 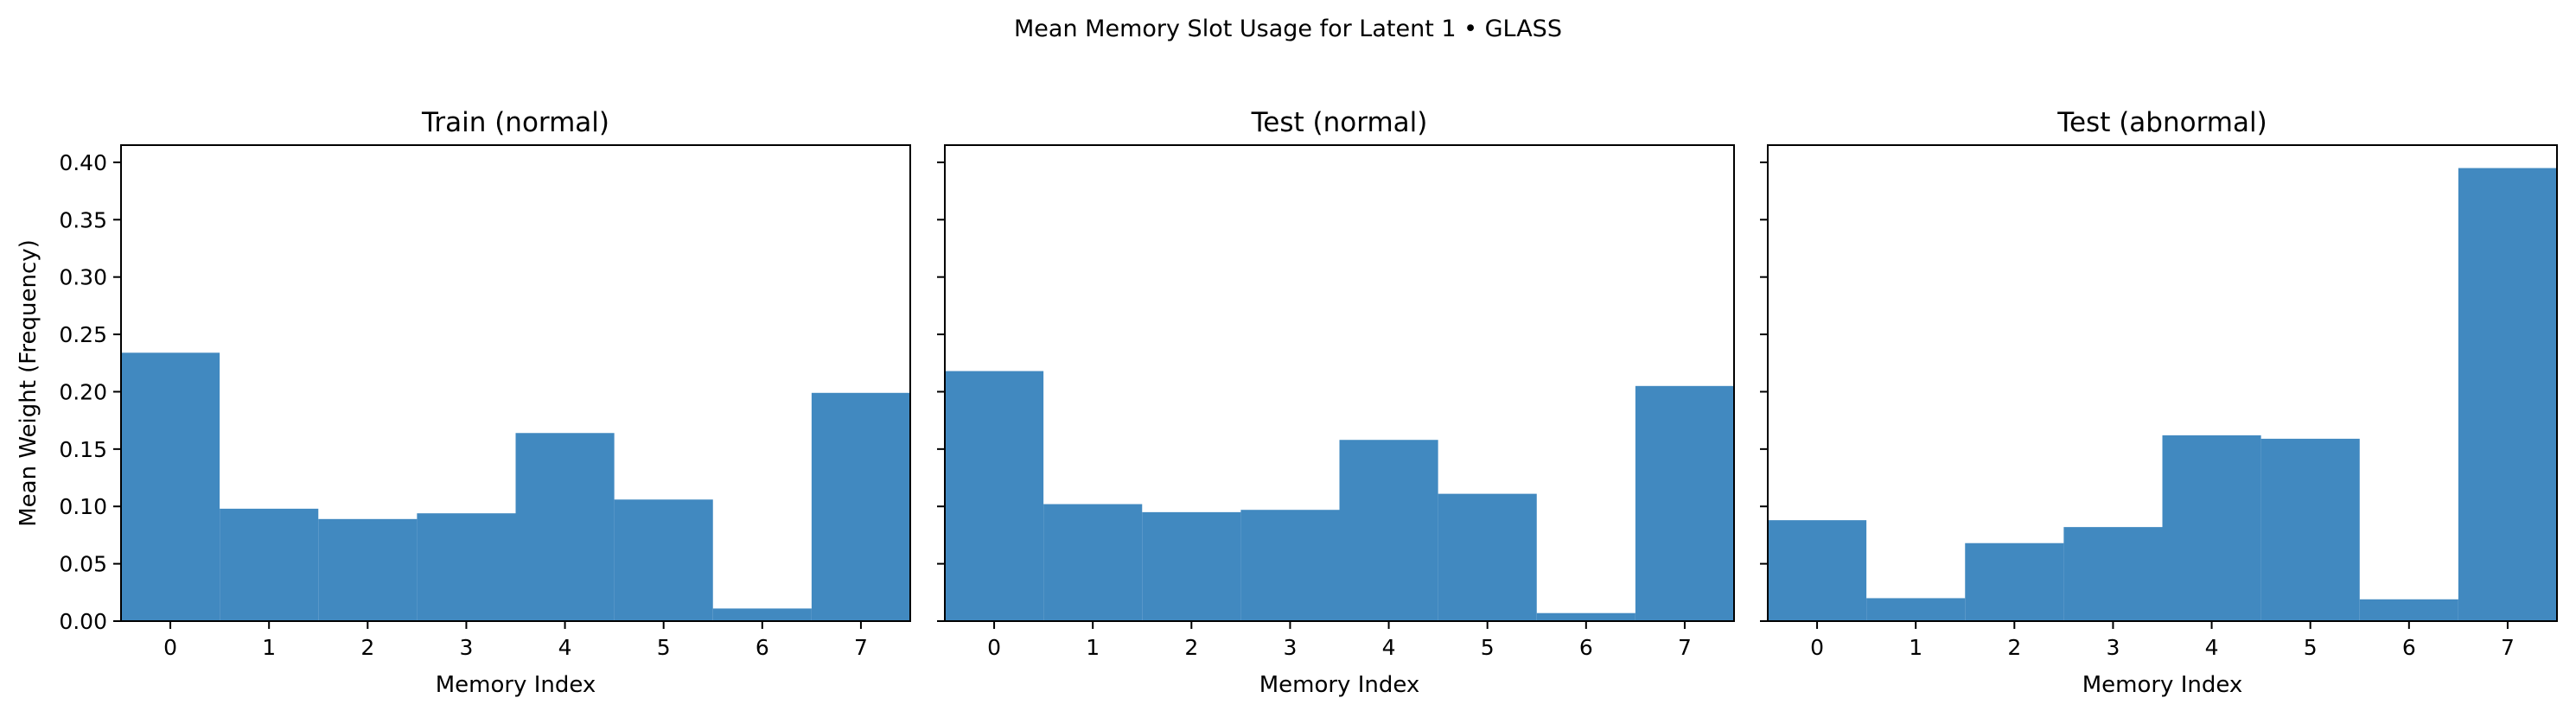 I want to click on x-tick-label-1-6: 6, so click(x=1586, y=647).